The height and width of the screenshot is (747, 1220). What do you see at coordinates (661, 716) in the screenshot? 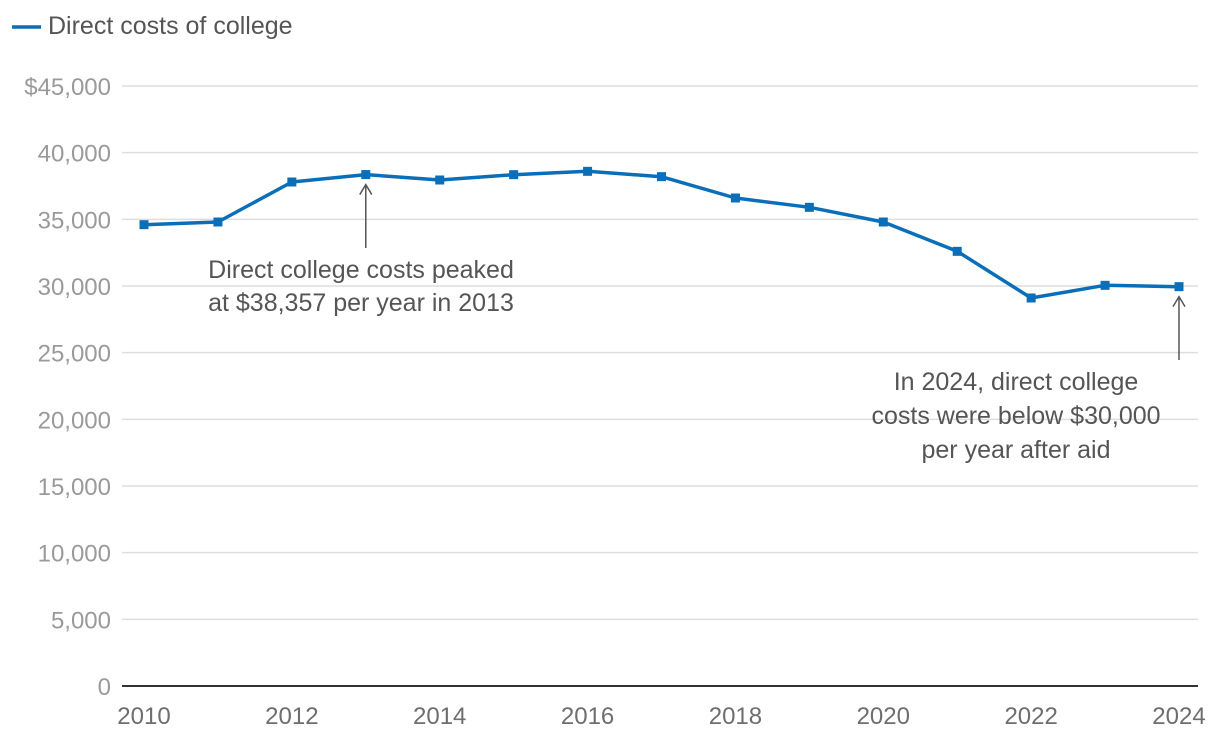
I see `x-tick-labels: 2010 2012 2014 2016 2018 2020 2022 2024` at bounding box center [661, 716].